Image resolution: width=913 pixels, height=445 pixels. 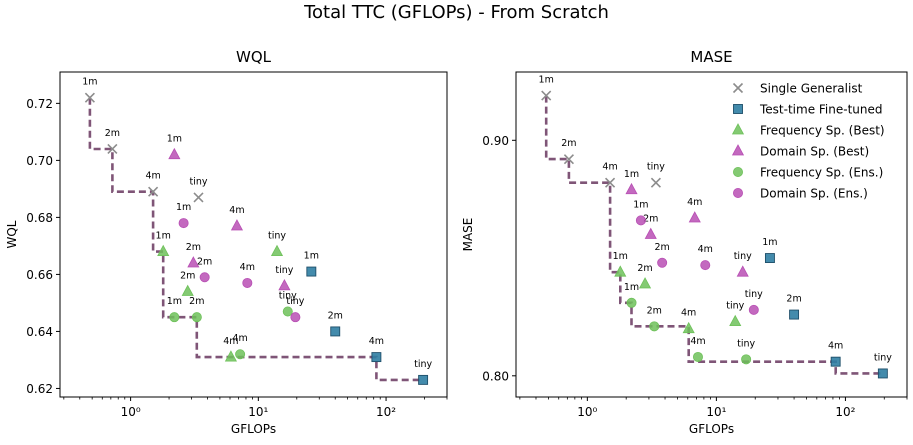 I want to click on wql-point-label-4-3: tiny, so click(x=288, y=295).